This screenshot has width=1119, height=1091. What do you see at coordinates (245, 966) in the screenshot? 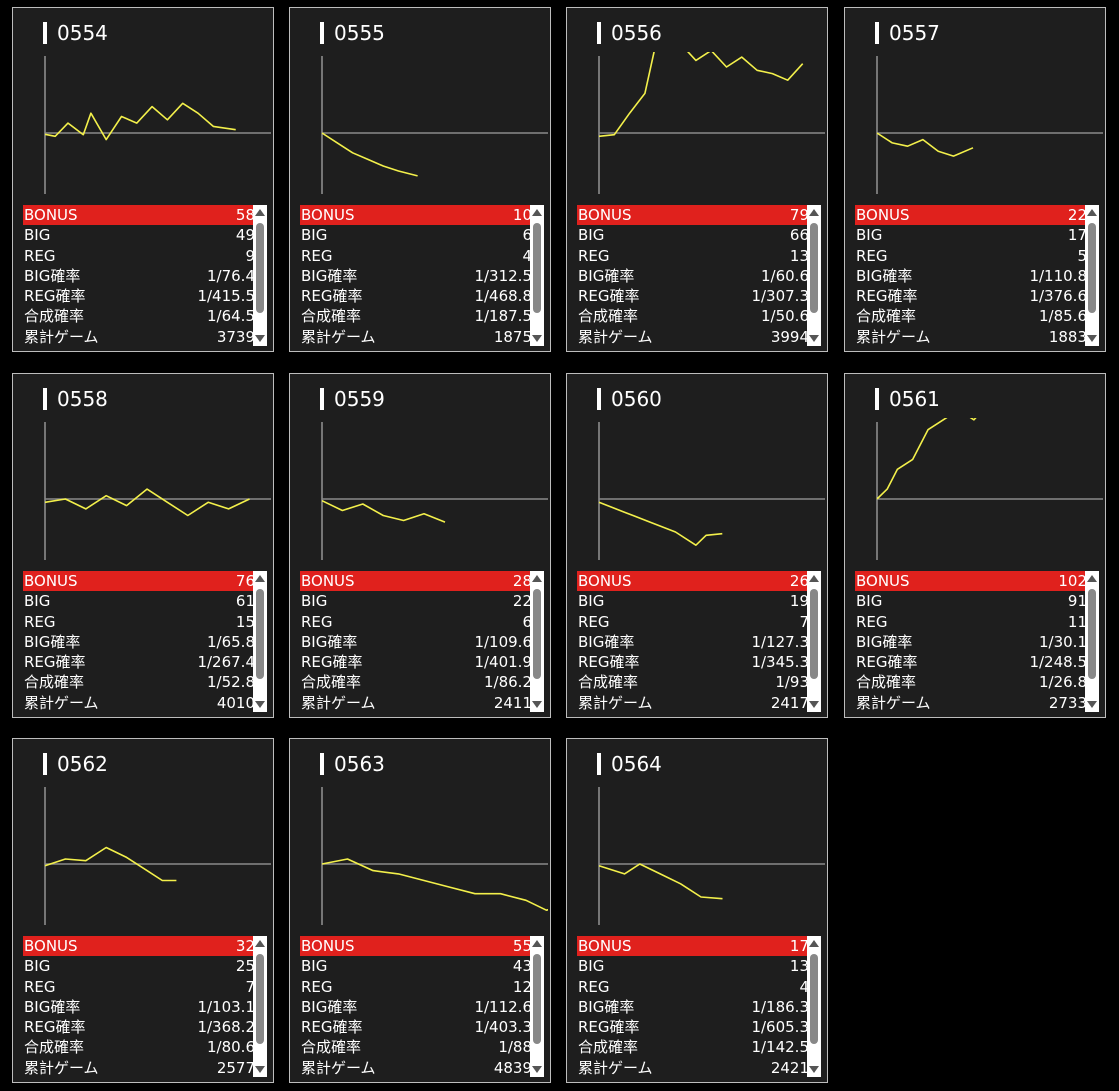
I see `big-row-value: 25` at bounding box center [245, 966].